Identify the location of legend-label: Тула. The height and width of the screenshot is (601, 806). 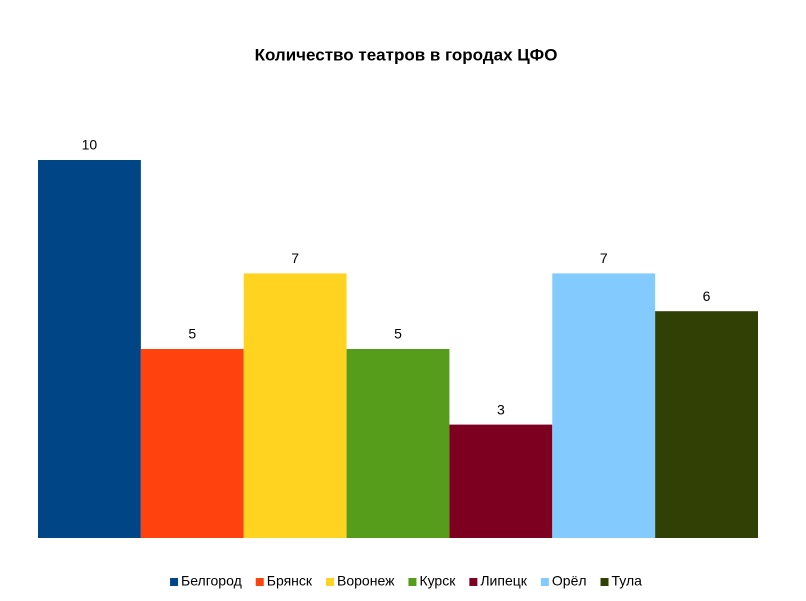
(627, 581).